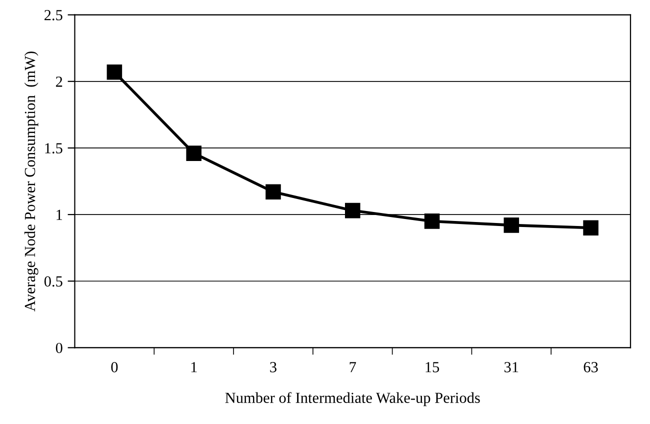 The height and width of the screenshot is (424, 650). Describe the element at coordinates (591, 367) in the screenshot. I see `x-tick-label: 63` at that location.